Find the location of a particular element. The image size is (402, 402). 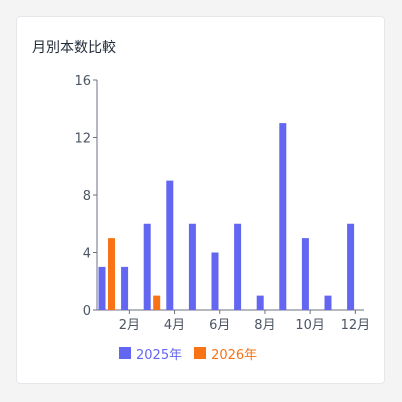

bar-2025-3月 is located at coordinates (147, 266).